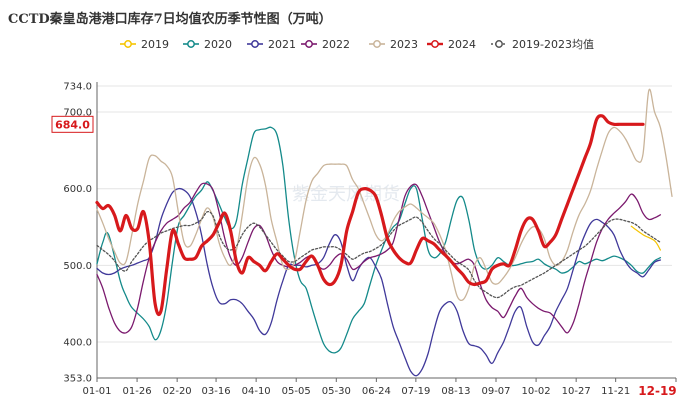  I want to click on x-tick-label: 09-07, so click(495, 391).